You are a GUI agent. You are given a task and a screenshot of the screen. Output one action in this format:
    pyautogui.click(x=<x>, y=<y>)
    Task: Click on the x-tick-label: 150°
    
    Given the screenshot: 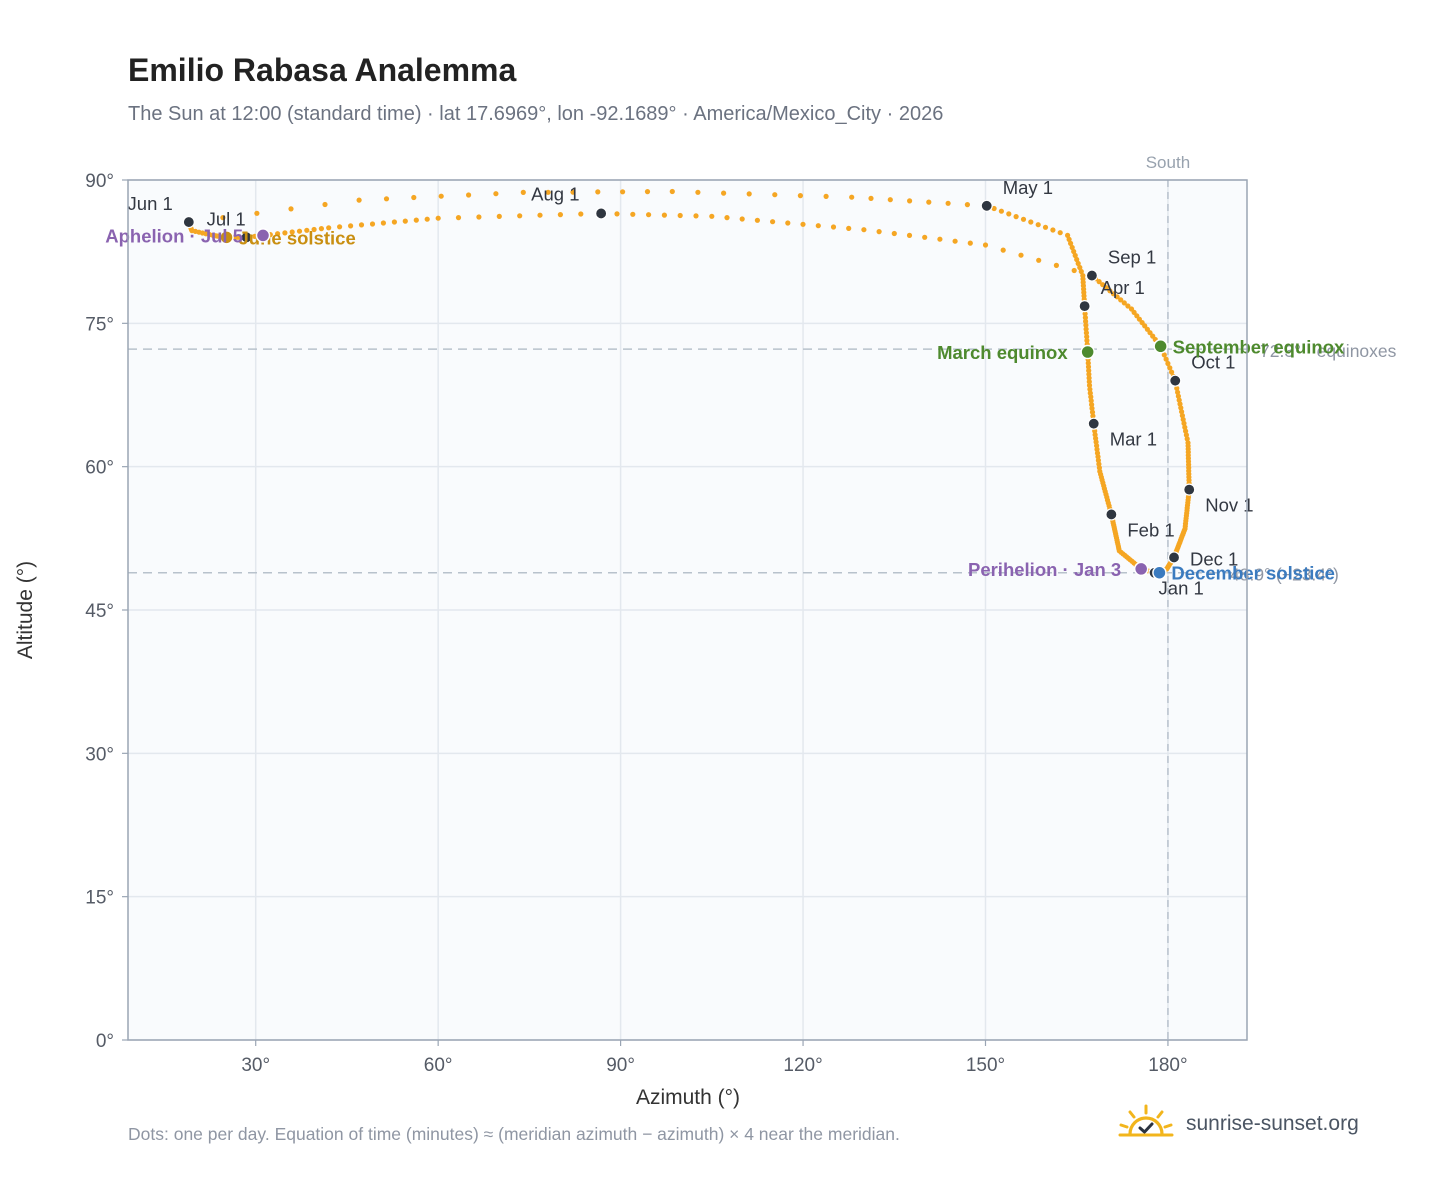 What is the action you would take?
    pyautogui.click(x=985, y=1065)
    